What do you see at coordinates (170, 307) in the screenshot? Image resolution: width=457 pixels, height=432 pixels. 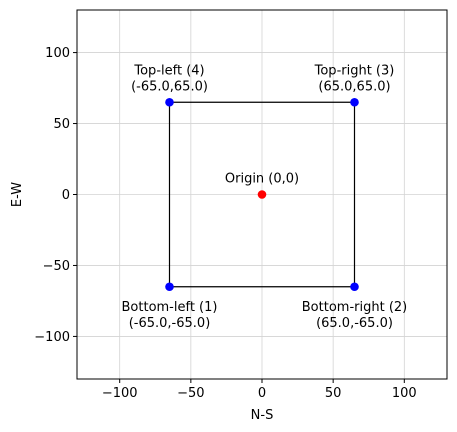 I see `point-annotation: Bottom-left (1)` at bounding box center [170, 307].